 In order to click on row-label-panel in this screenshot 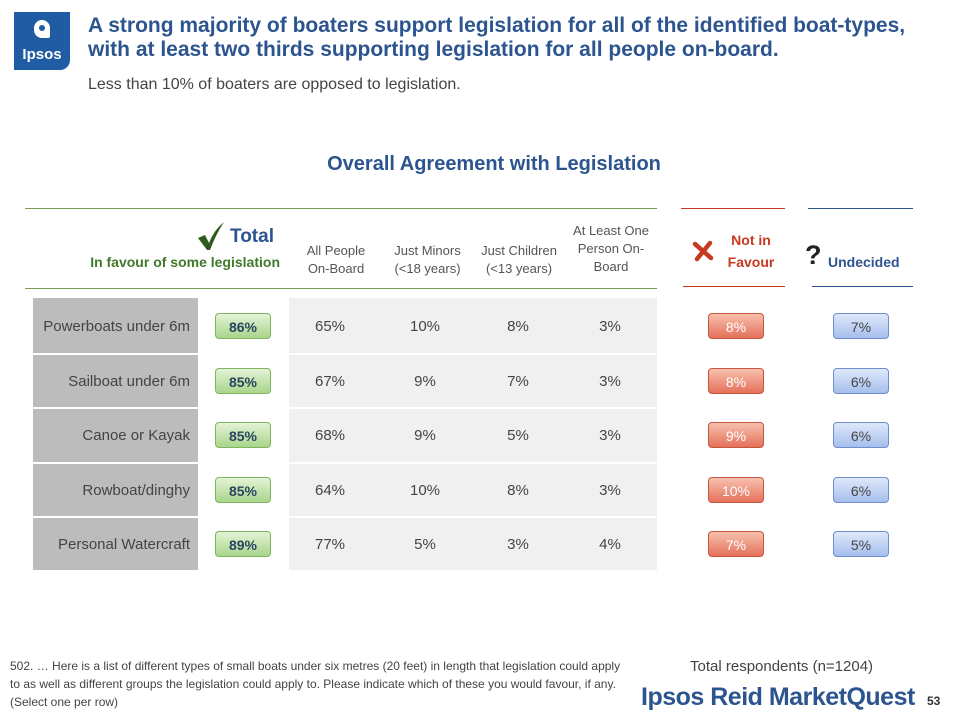, I will do `click(115, 434)`.